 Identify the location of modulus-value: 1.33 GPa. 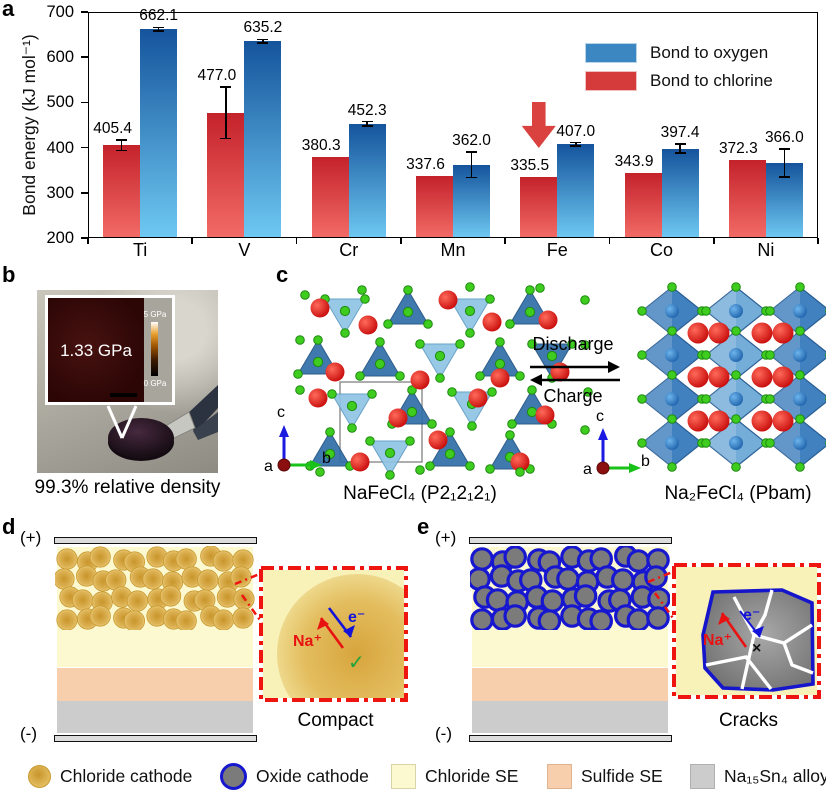
(96, 350).